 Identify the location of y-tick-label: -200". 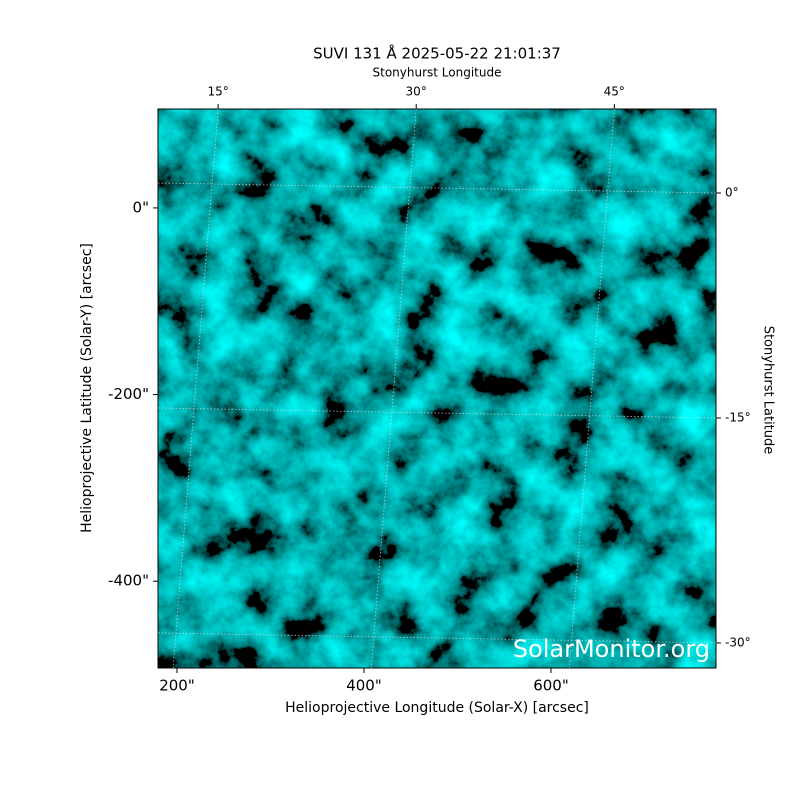
(128, 394).